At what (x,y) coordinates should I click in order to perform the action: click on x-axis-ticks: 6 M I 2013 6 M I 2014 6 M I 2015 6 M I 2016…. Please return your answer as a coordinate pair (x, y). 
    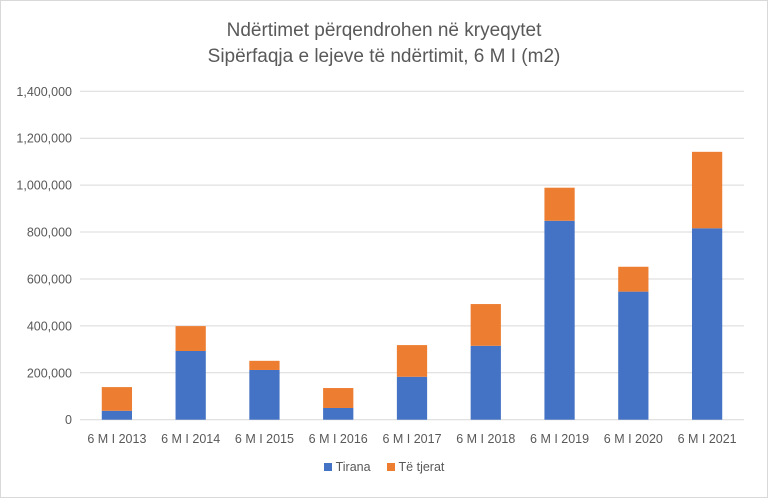
    Looking at the image, I should click on (411, 439).